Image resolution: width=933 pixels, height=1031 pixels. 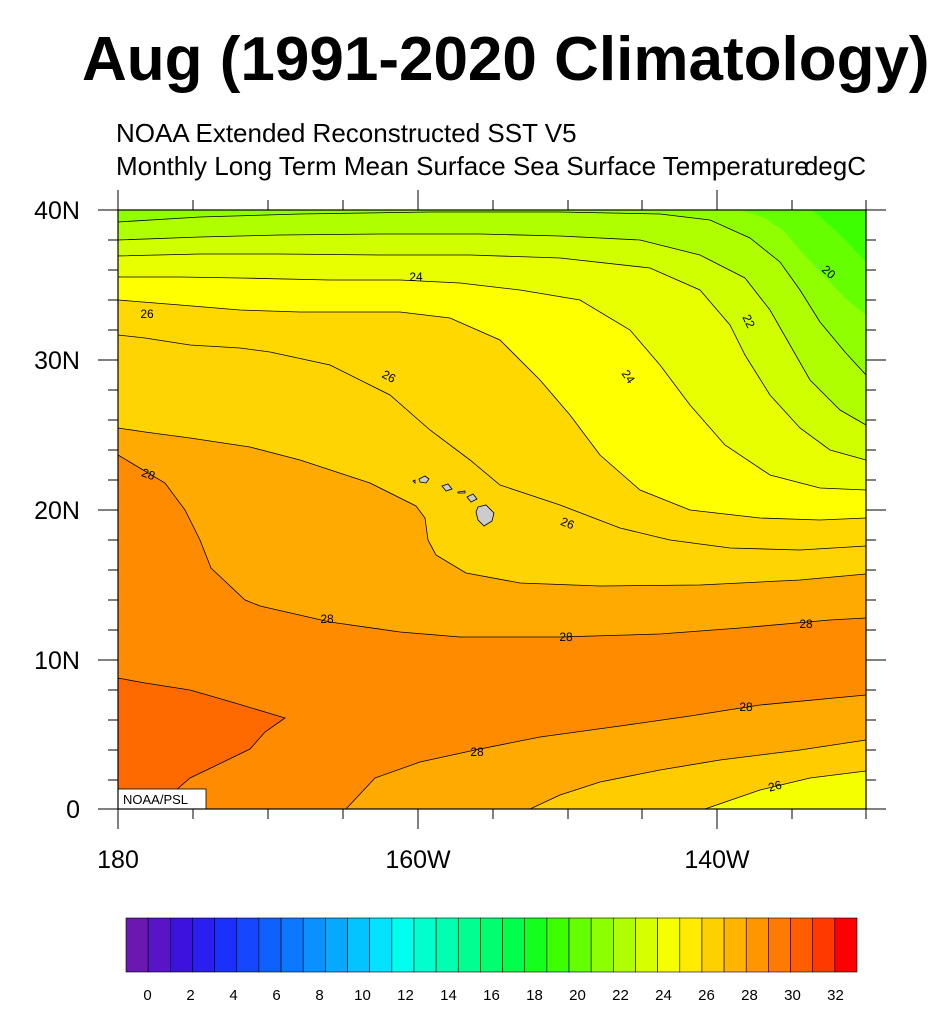 I want to click on credit-label: NOAA/PSL, so click(x=155, y=799).